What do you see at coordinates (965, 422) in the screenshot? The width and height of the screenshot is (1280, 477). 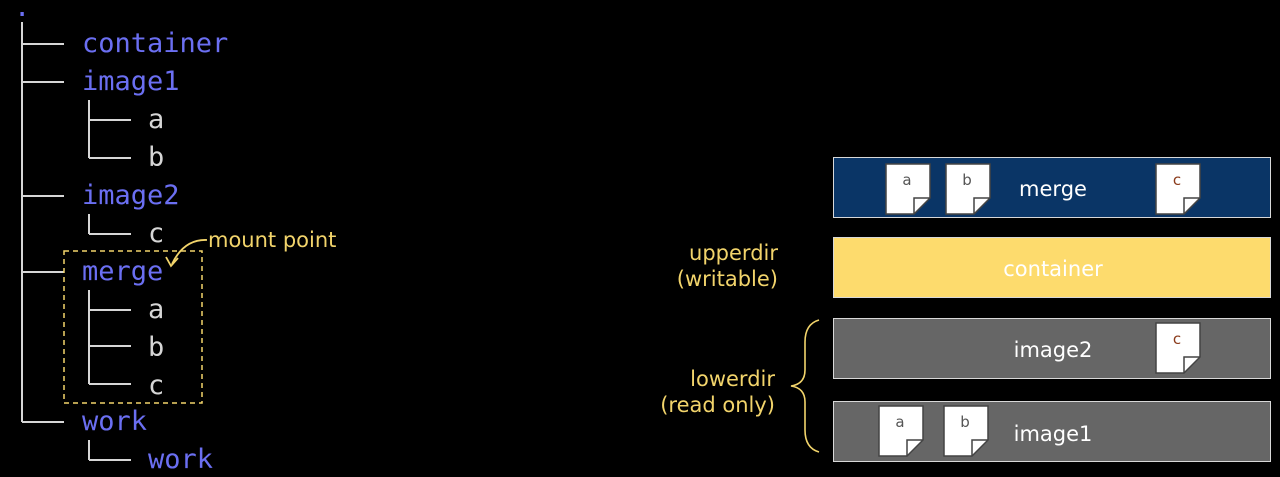 I see `image1-file-b-label: b` at bounding box center [965, 422].